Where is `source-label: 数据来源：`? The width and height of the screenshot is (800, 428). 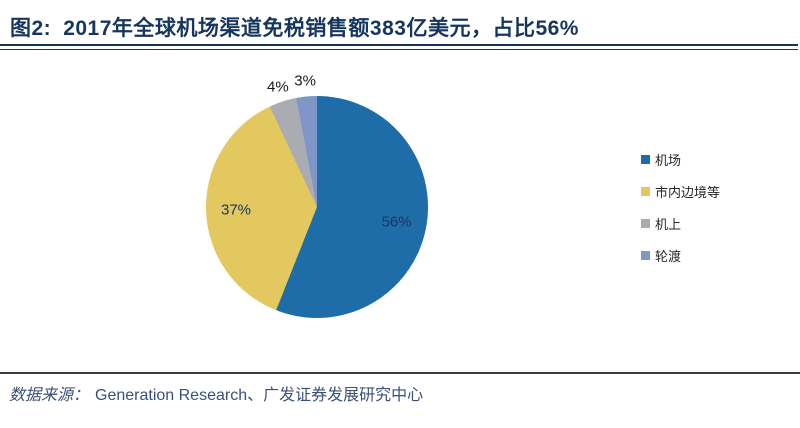 source-label: 数据来源： is located at coordinates (49, 395).